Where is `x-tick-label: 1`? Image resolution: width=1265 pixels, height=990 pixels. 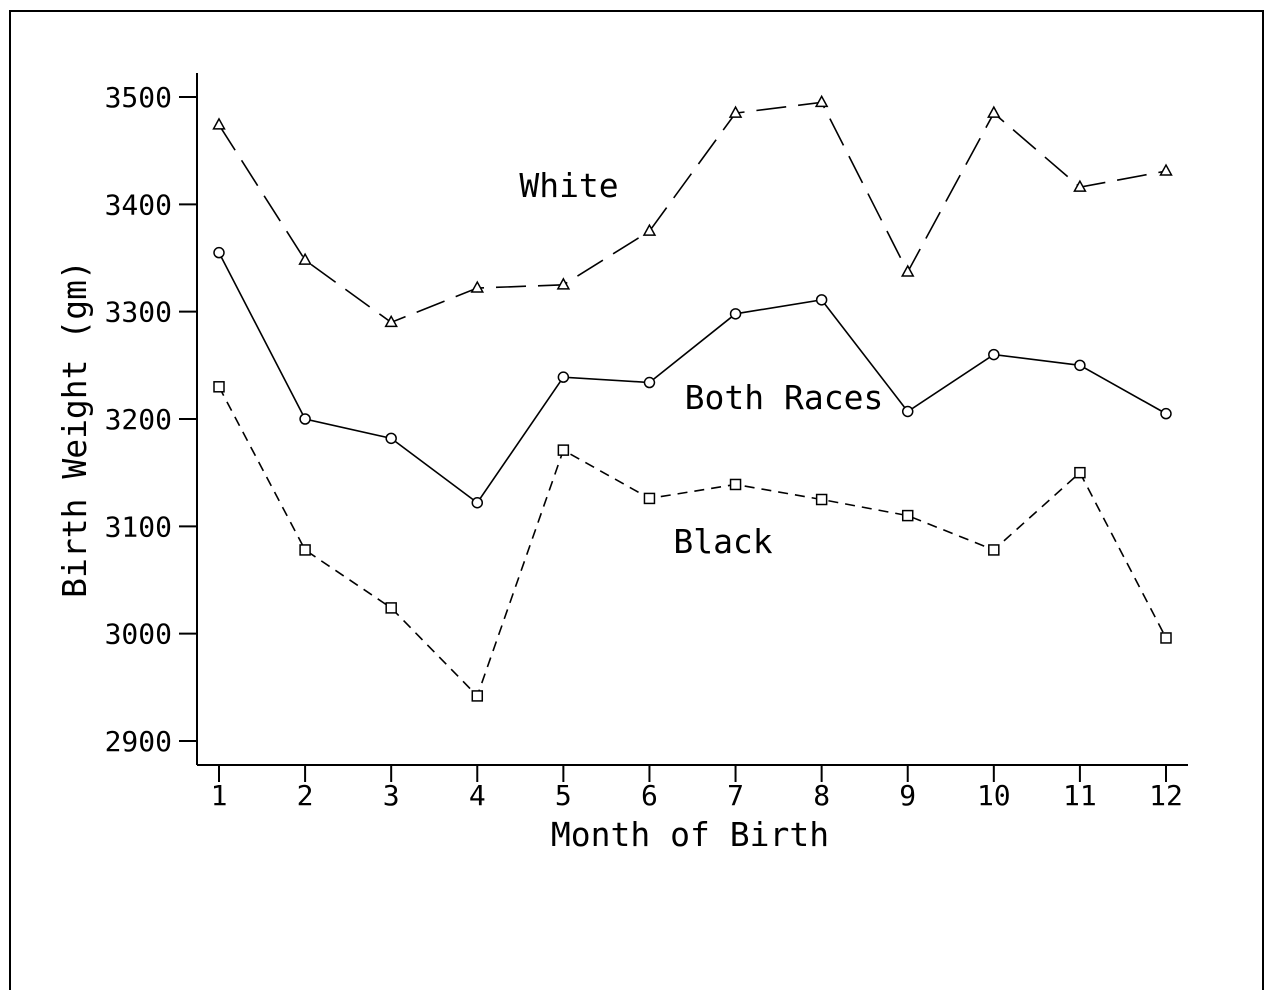 x-tick-label: 1 is located at coordinates (219, 795).